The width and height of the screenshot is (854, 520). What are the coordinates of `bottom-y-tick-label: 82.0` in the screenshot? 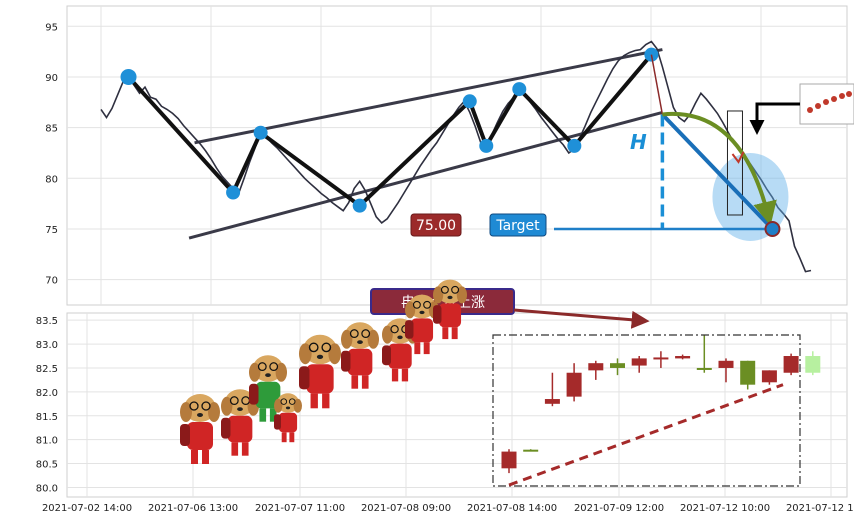 It's located at (47, 393).